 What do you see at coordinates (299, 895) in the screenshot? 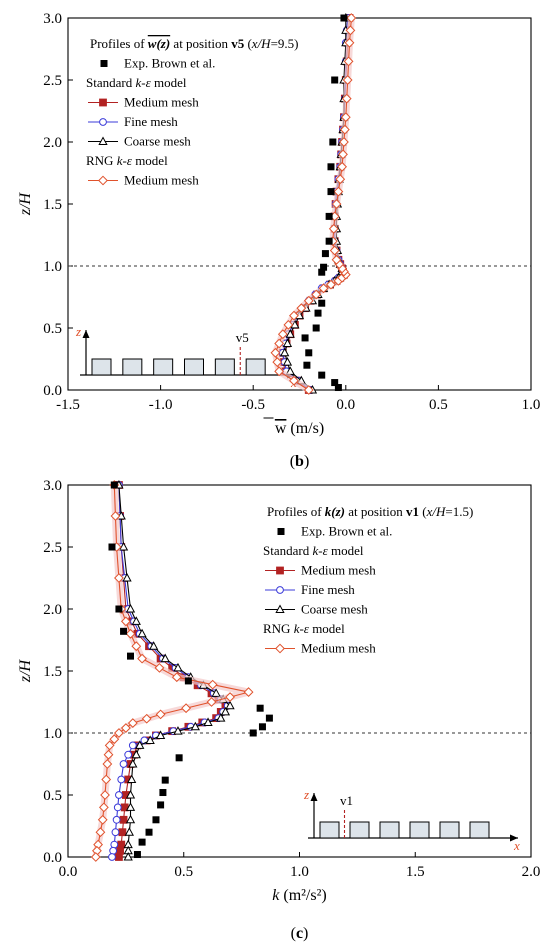
I see `x-axis-label: k (m²/s²)` at bounding box center [299, 895].